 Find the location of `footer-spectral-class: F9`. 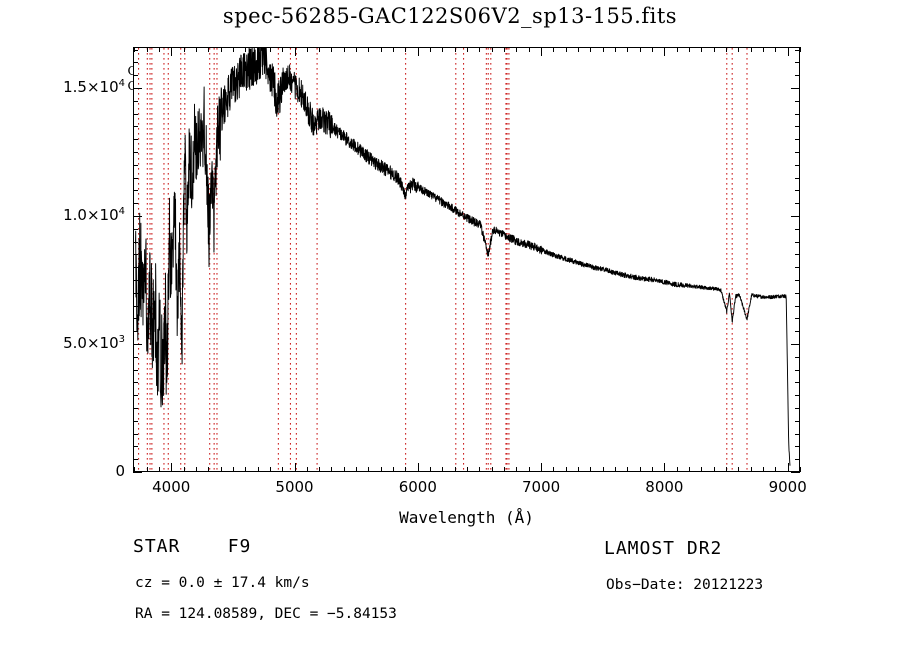

footer-spectral-class: F9 is located at coordinates (239, 546).